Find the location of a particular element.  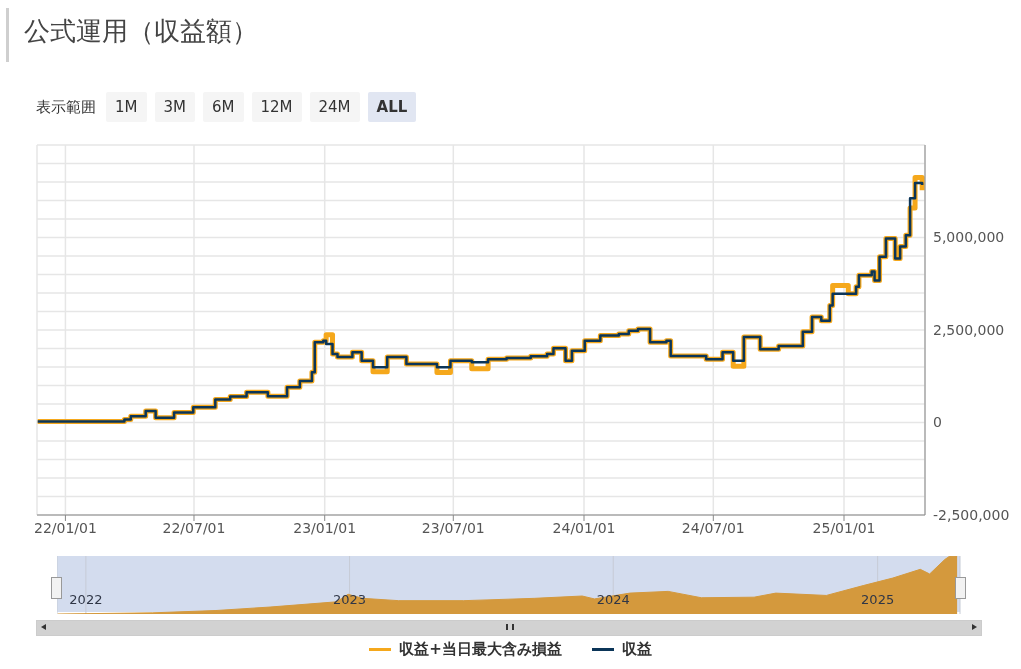

x-tick-label: 22/01/01 is located at coordinates (65, 527).